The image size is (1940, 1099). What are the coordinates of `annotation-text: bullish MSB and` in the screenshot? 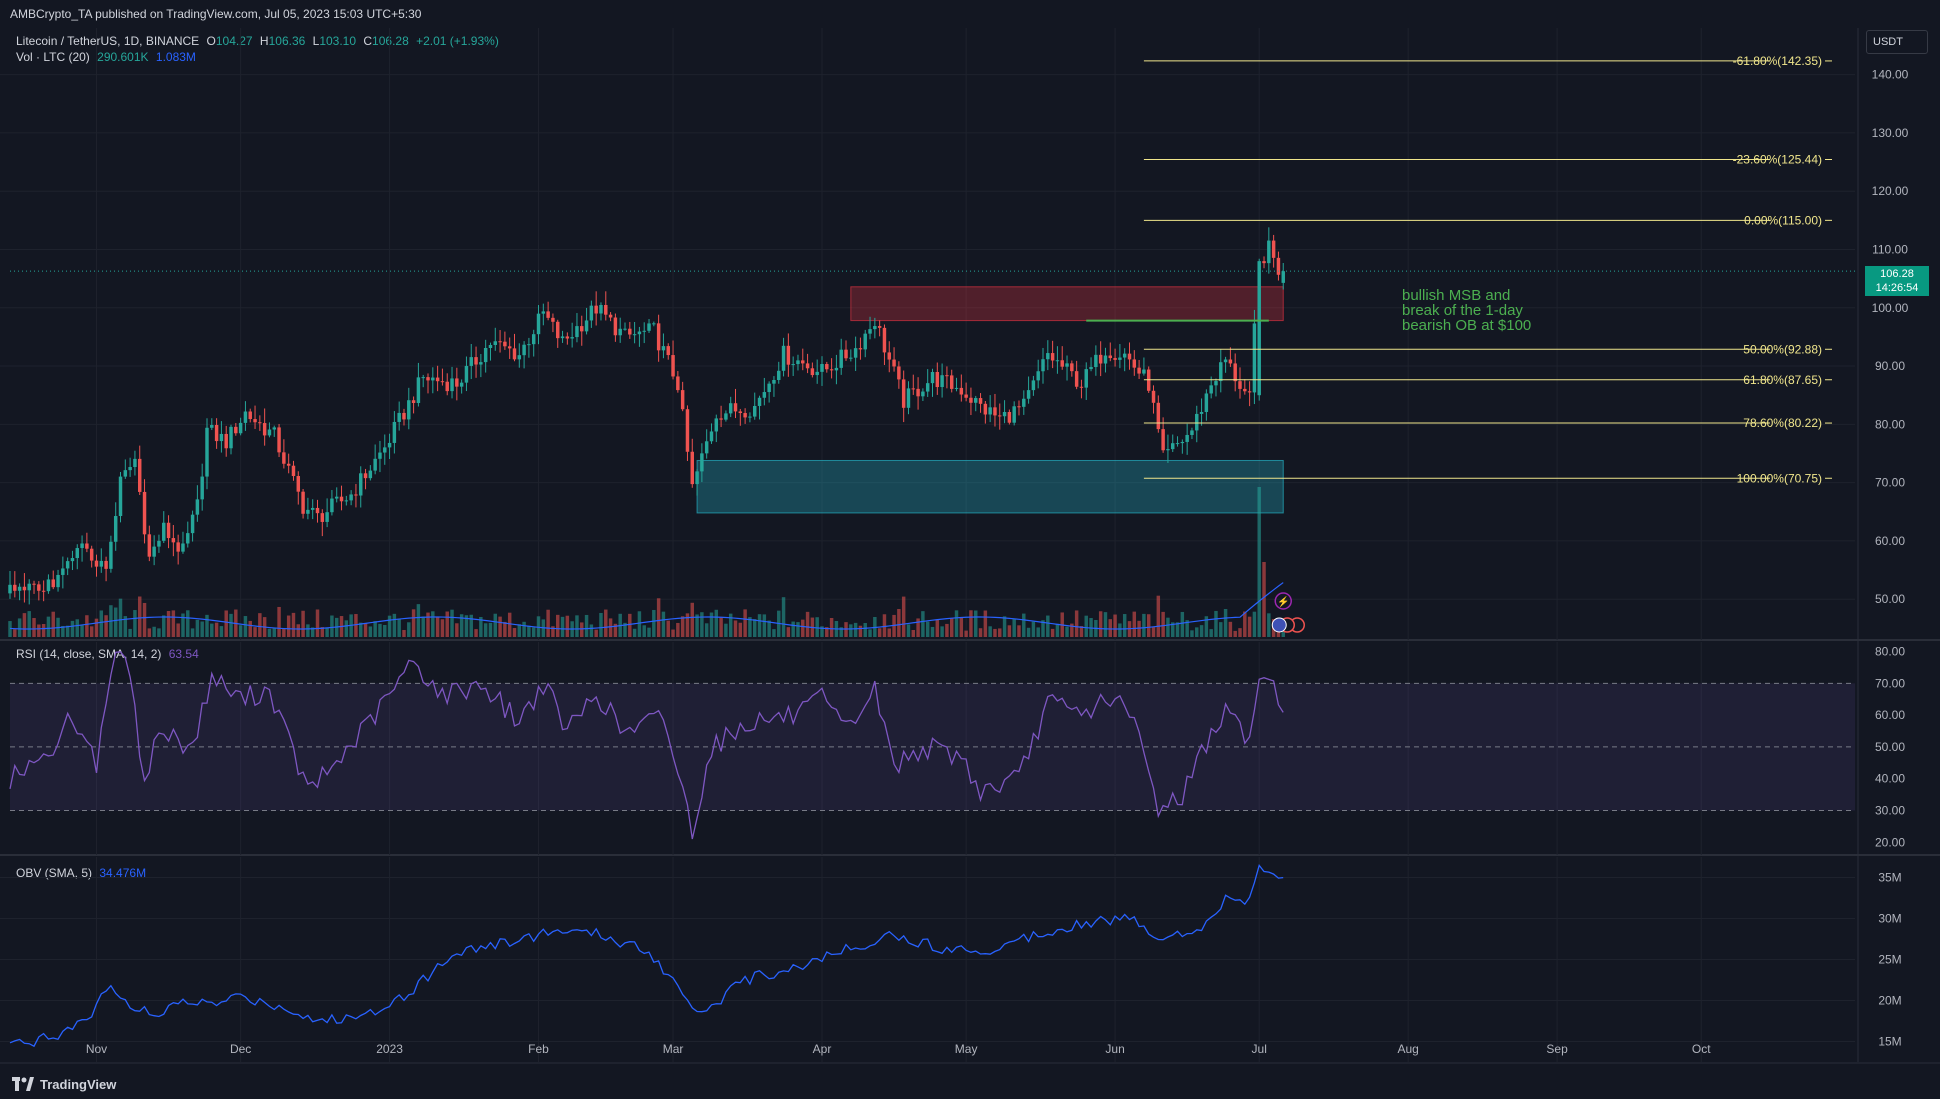 It's located at (1456, 295).